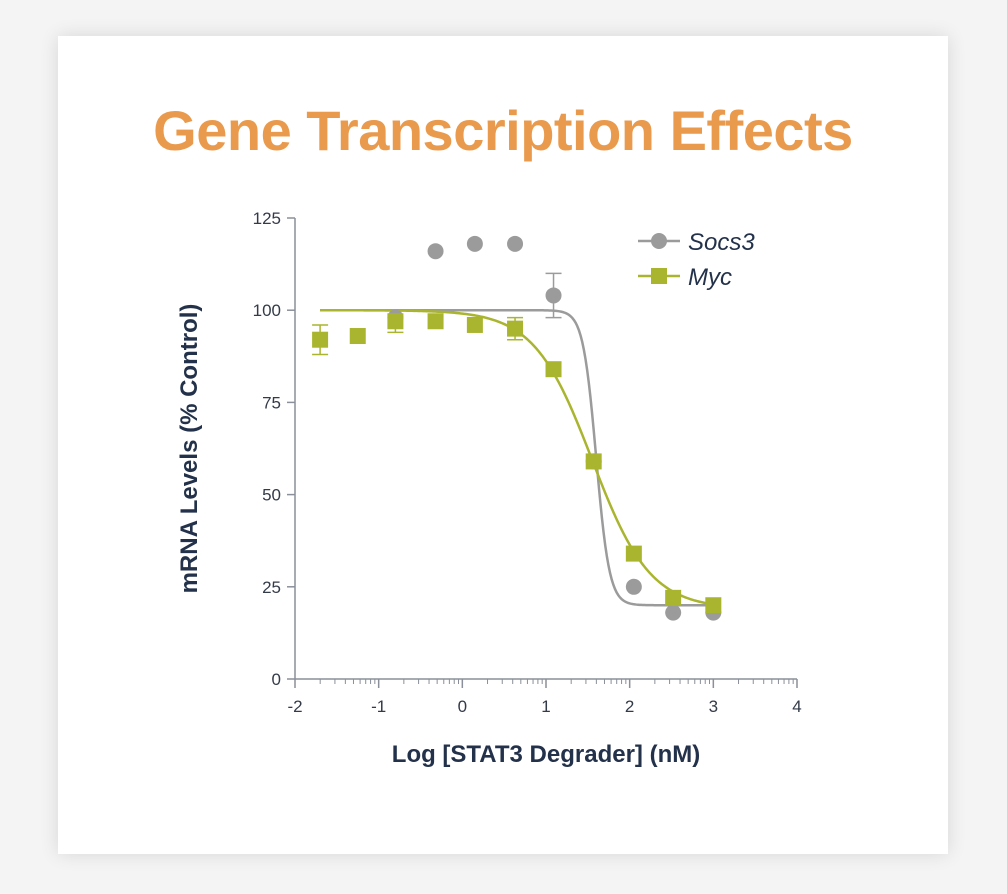  What do you see at coordinates (189, 449) in the screenshot?
I see `y-axis-label: mRNA Levels (% Control)` at bounding box center [189, 449].